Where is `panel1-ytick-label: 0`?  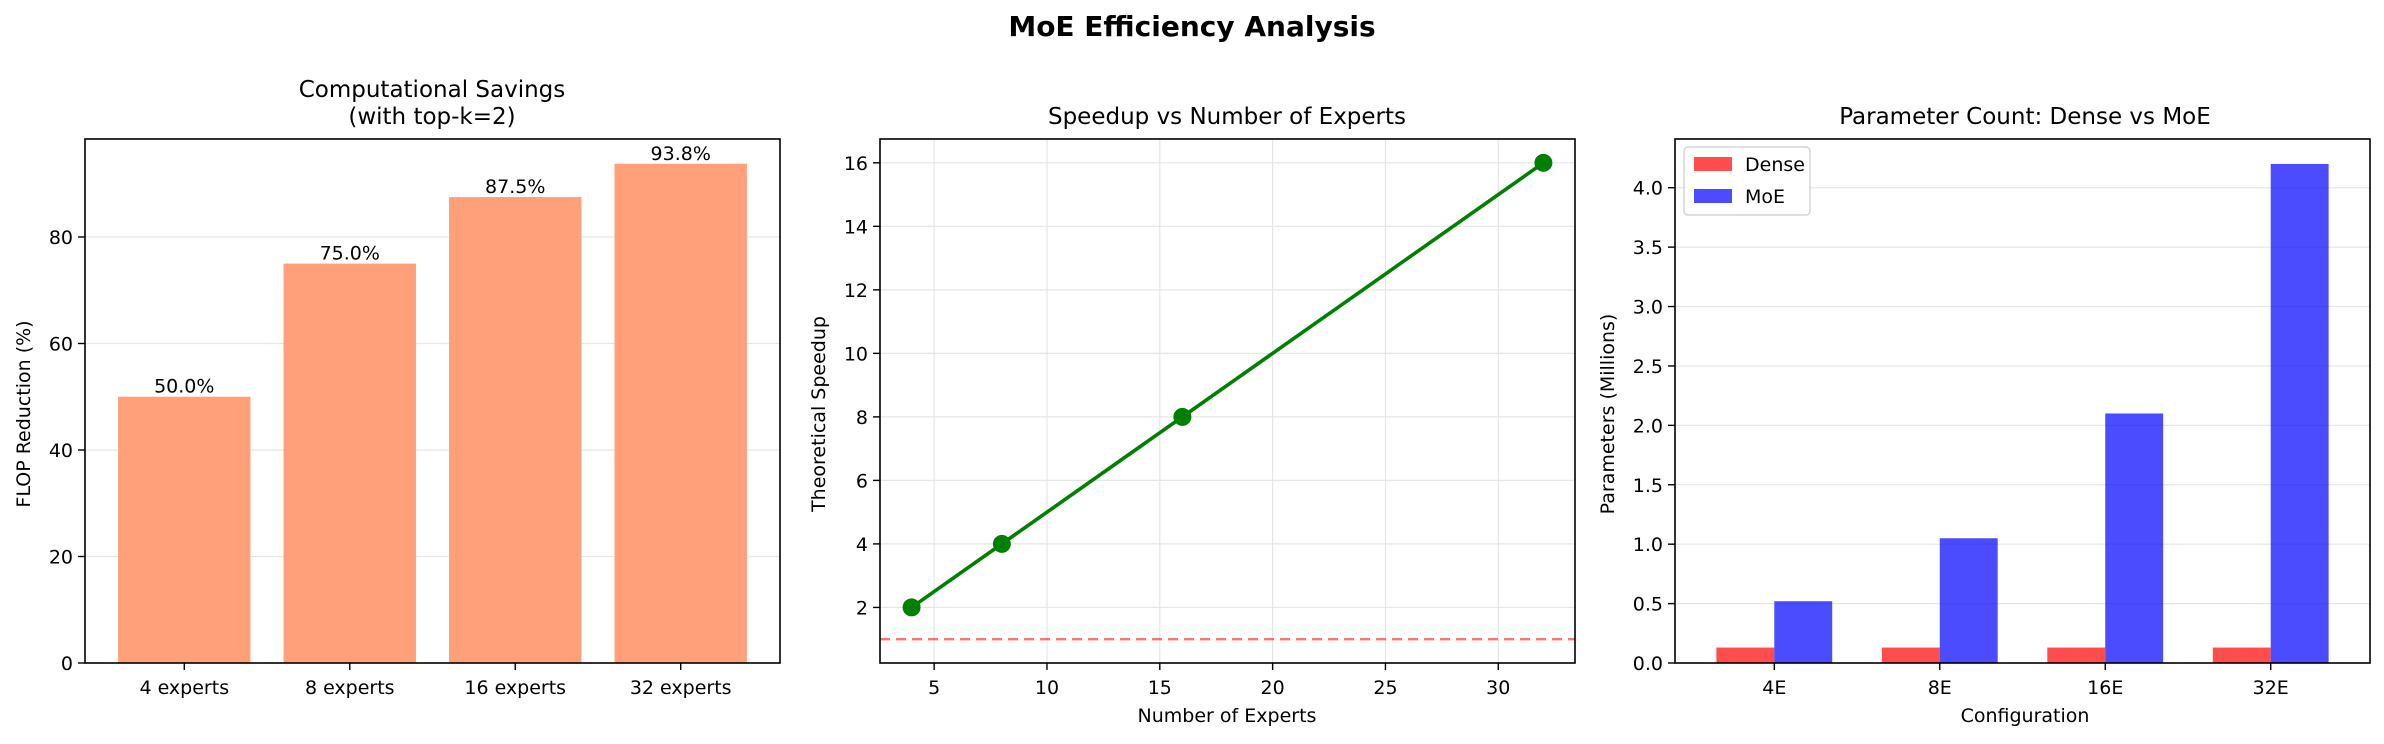 panel1-ytick-label: 0 is located at coordinates (67, 664).